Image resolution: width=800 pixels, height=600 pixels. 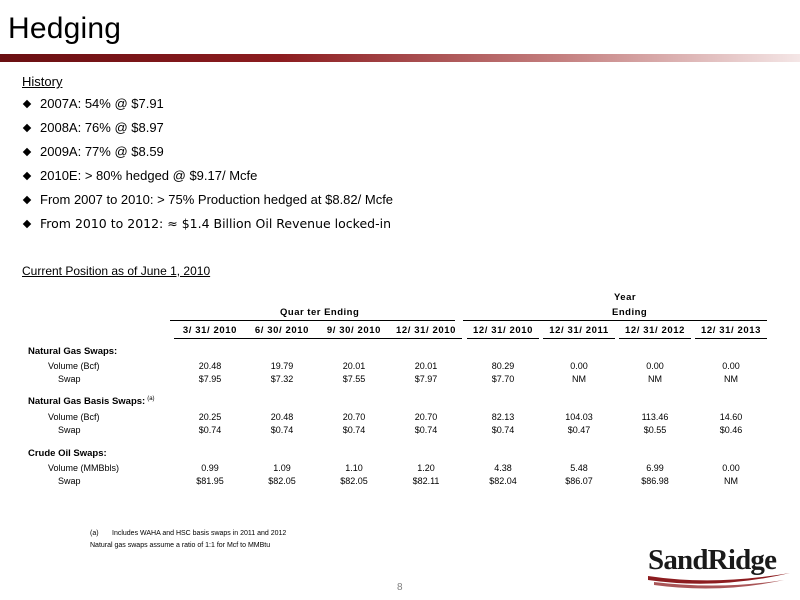 I want to click on table-cell: $7.55, so click(x=354, y=379).